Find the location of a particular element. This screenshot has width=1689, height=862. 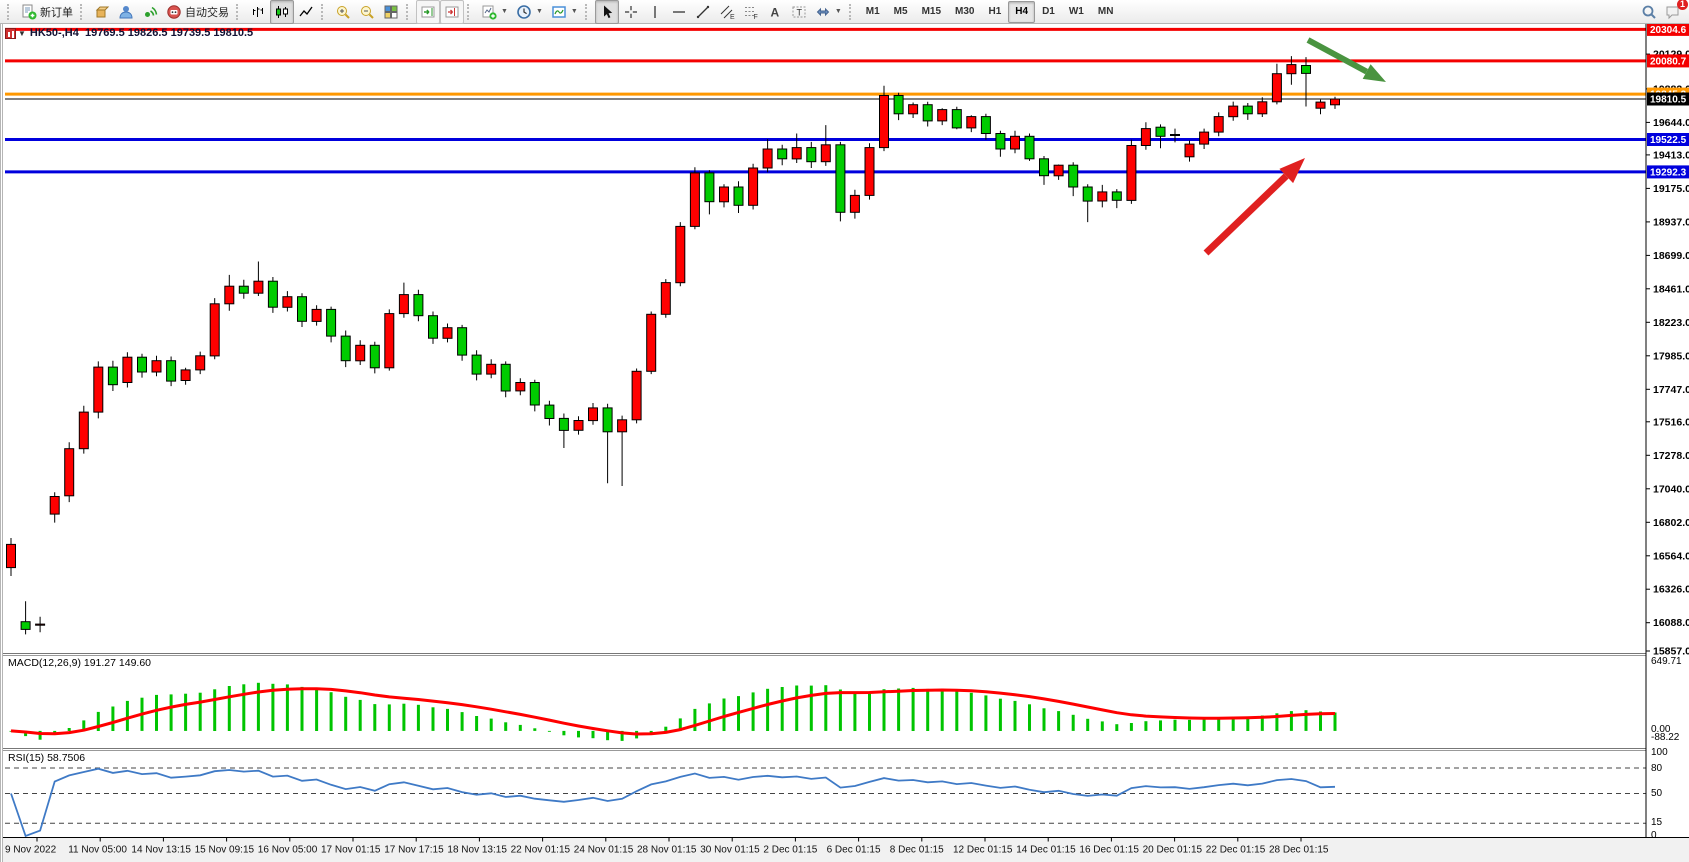

textlabel-icon: T is located at coordinates (799, 11).